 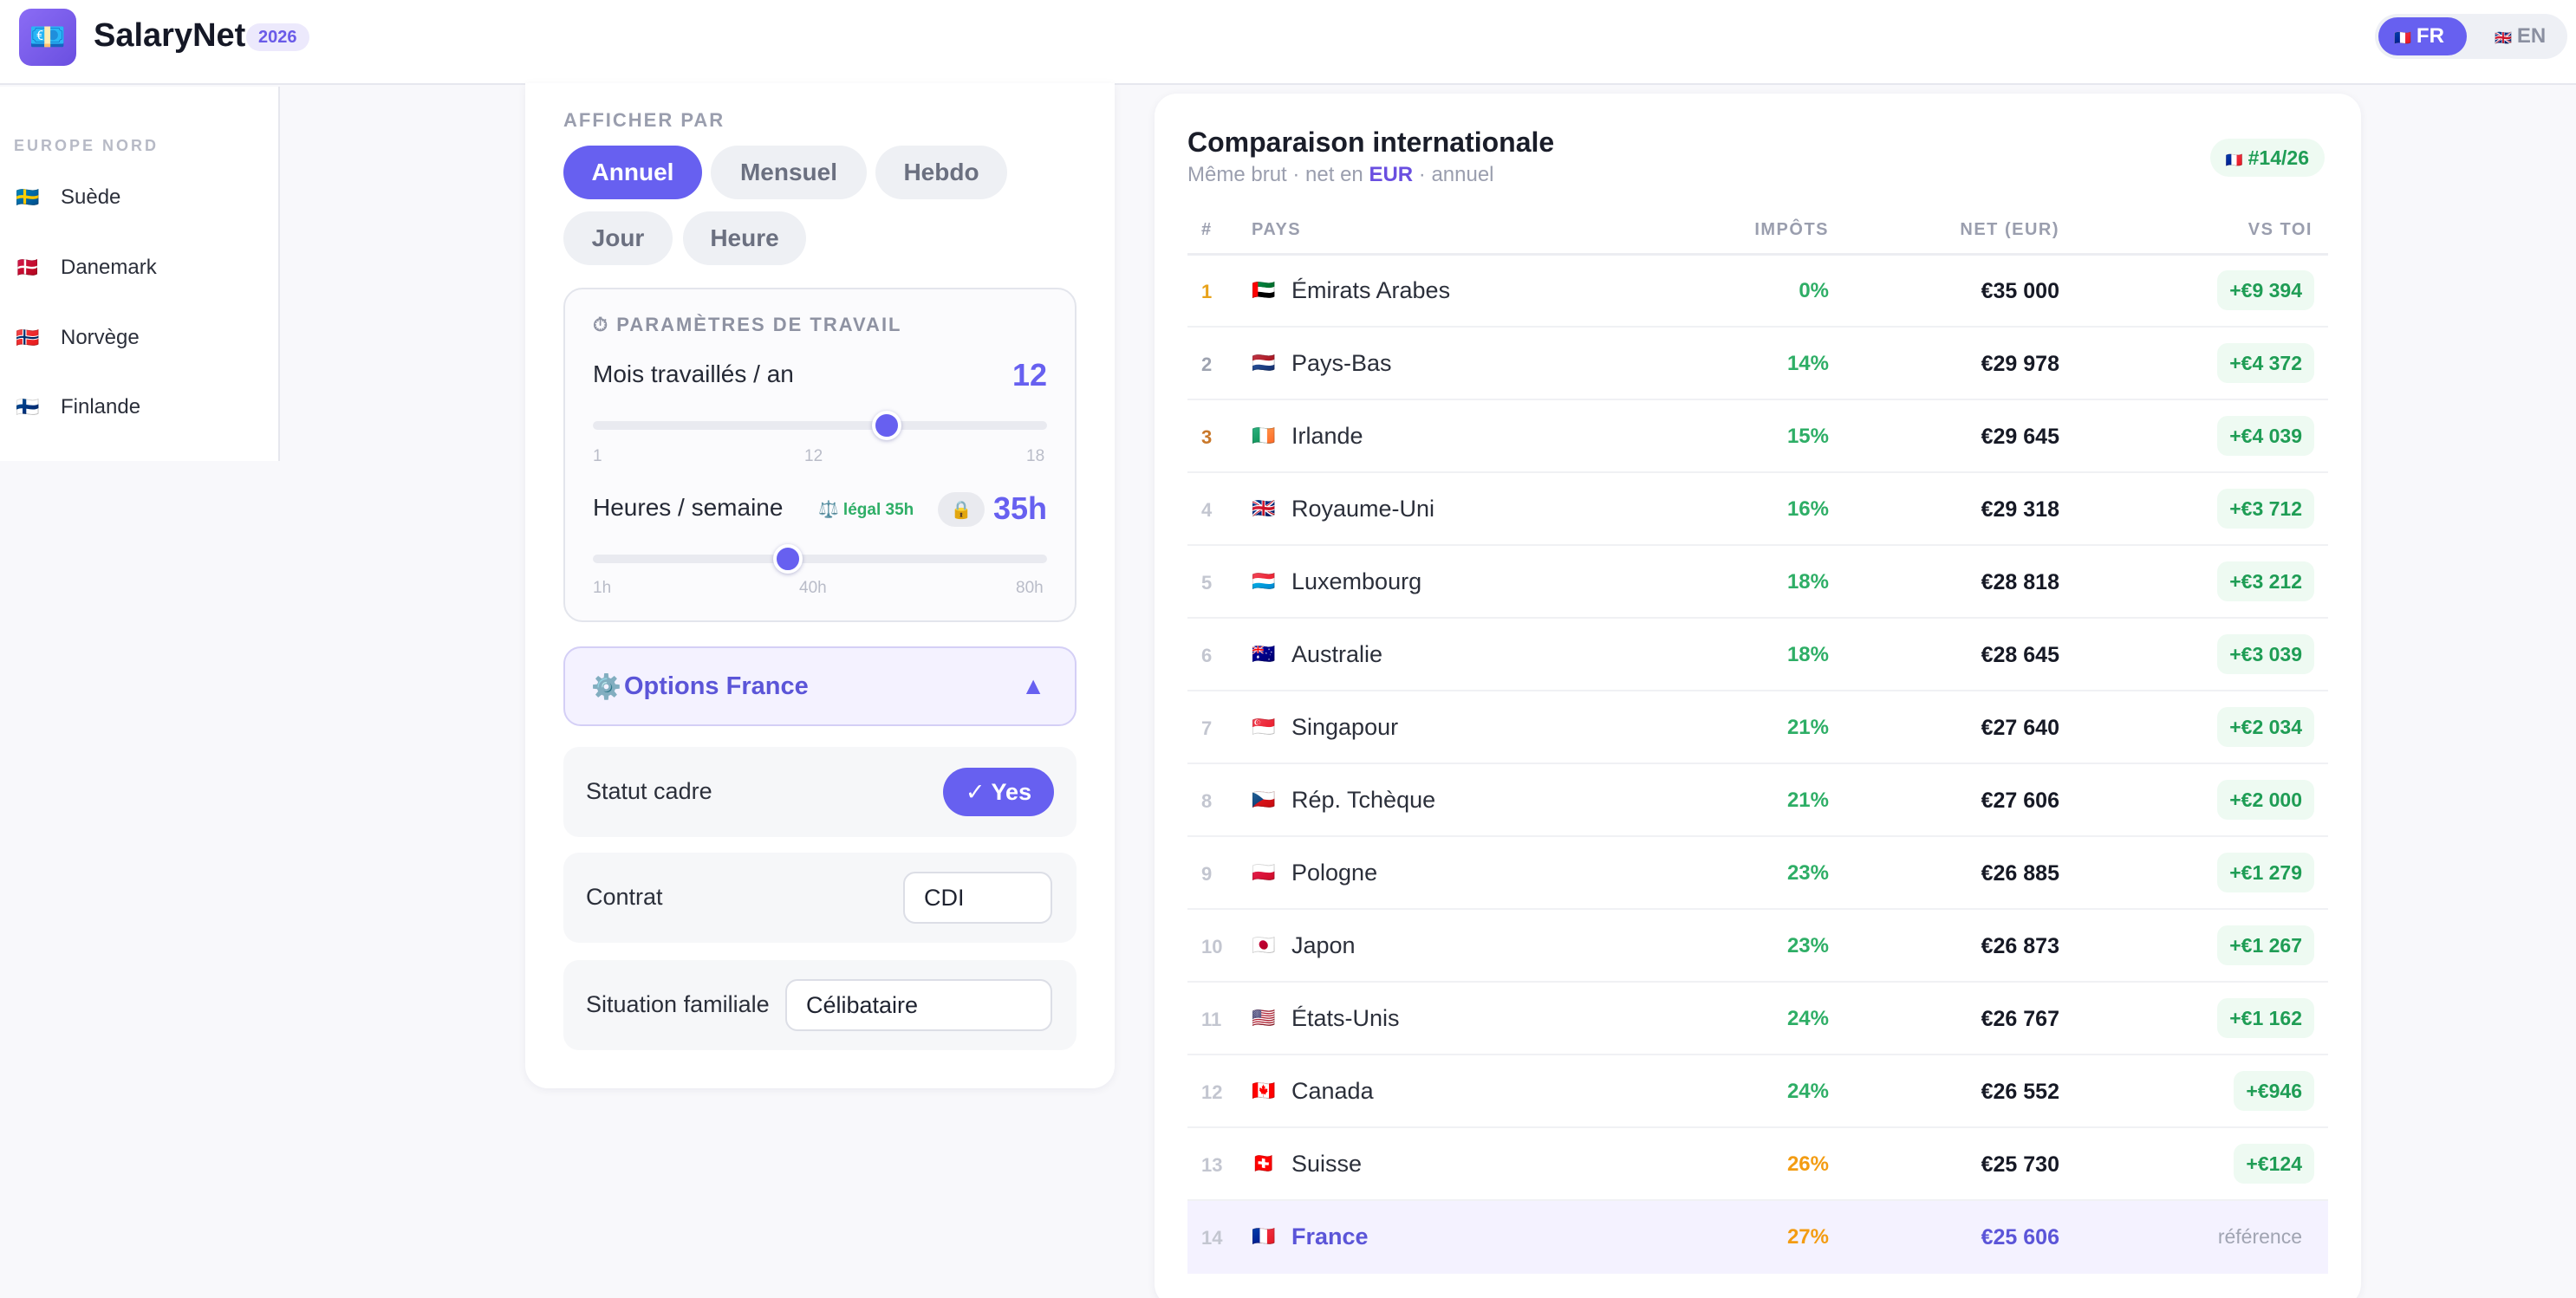 What do you see at coordinates (2020, 873) in the screenshot?
I see `row-net: €26 885` at bounding box center [2020, 873].